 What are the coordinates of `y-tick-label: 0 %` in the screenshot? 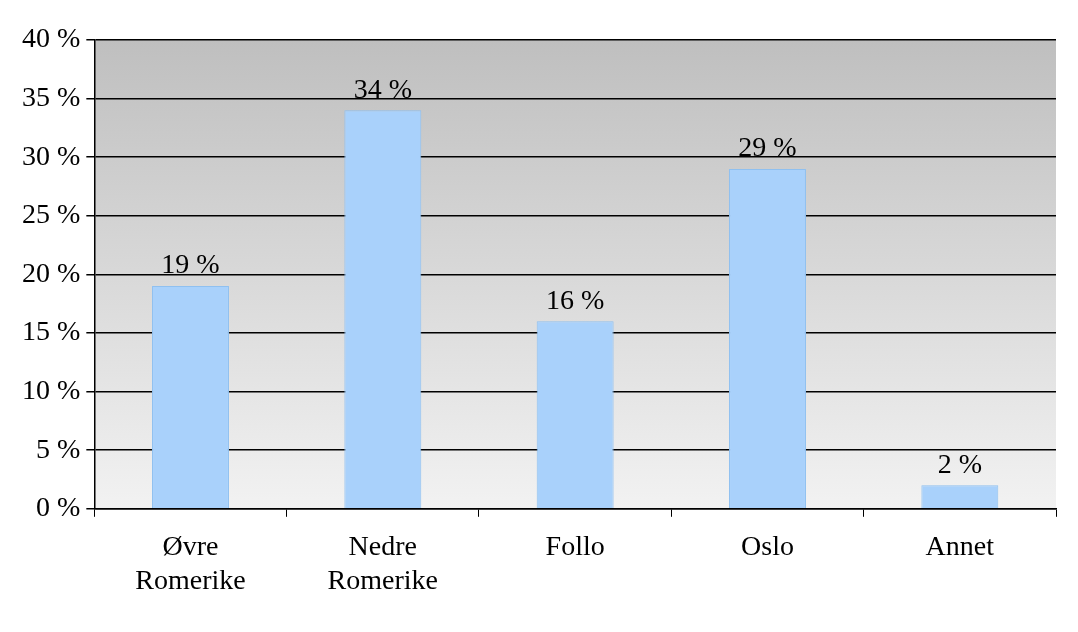 It's located at (58, 507).